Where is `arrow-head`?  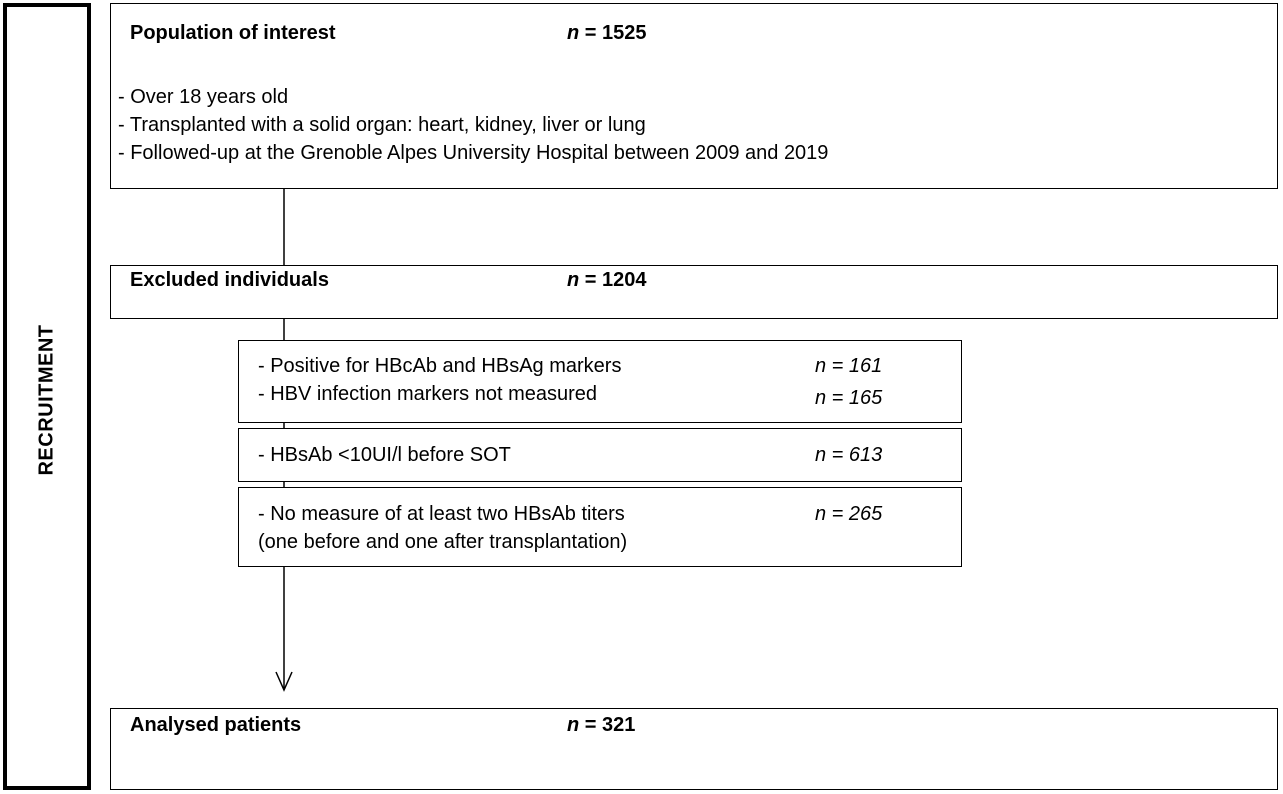
arrow-head is located at coordinates (284, 681).